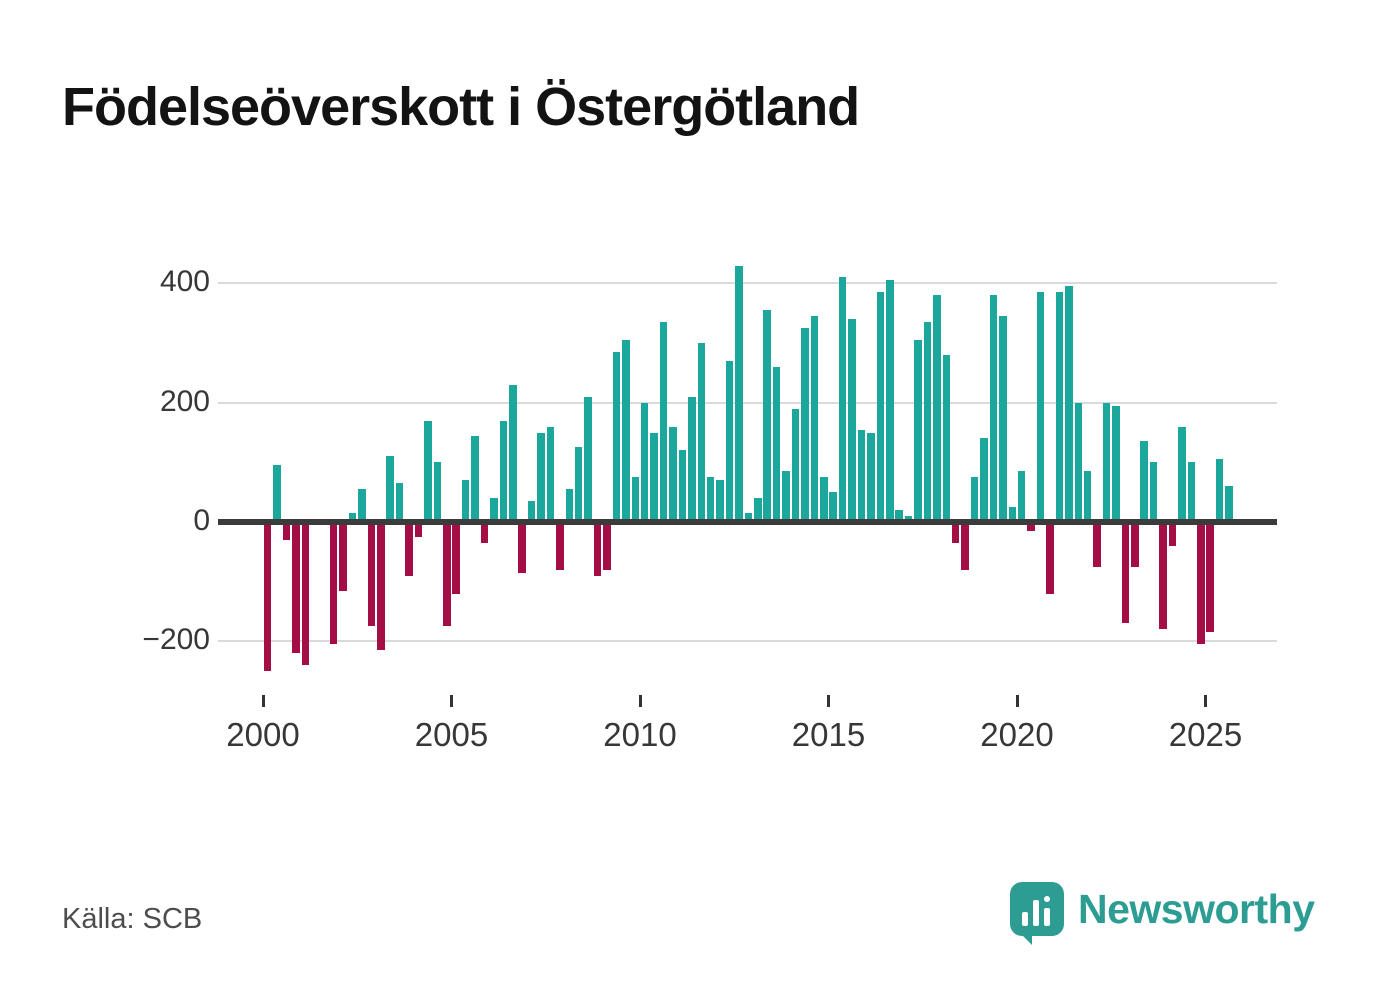 The height and width of the screenshot is (999, 1382). What do you see at coordinates (640, 734) in the screenshot?
I see `x-axis-tick-label: 2010` at bounding box center [640, 734].